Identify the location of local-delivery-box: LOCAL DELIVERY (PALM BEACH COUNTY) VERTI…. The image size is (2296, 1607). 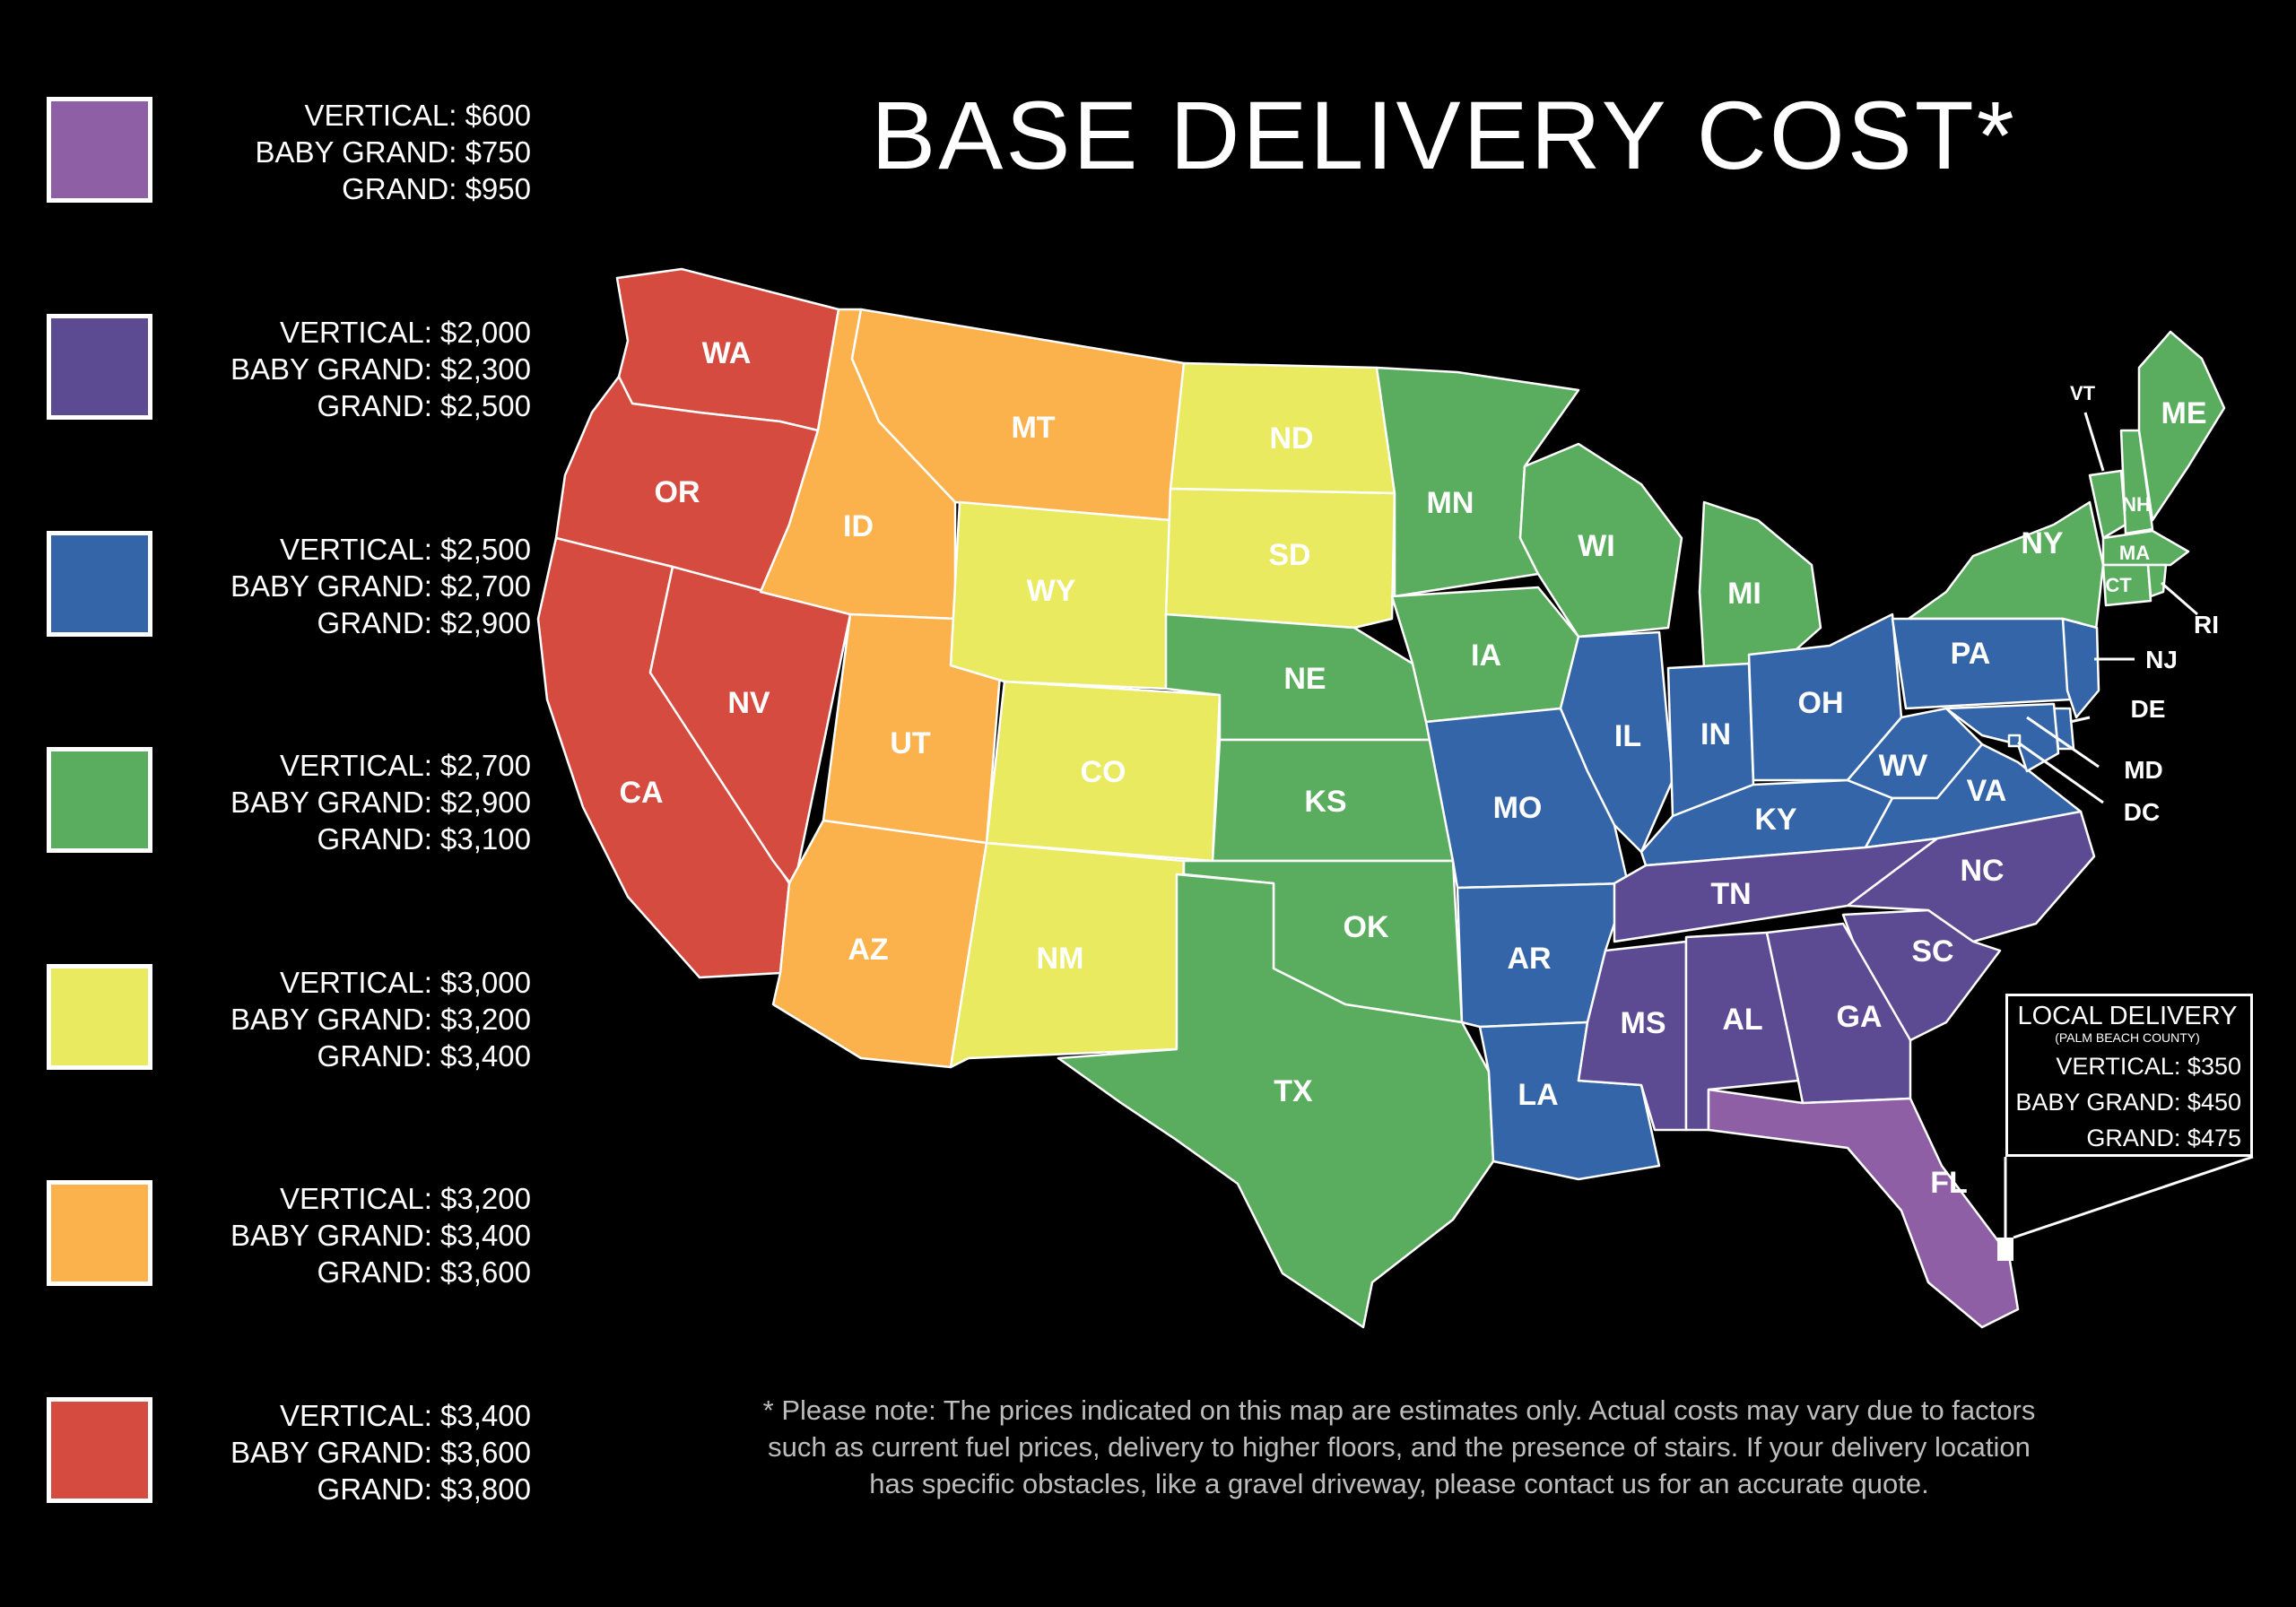
(2129, 1076).